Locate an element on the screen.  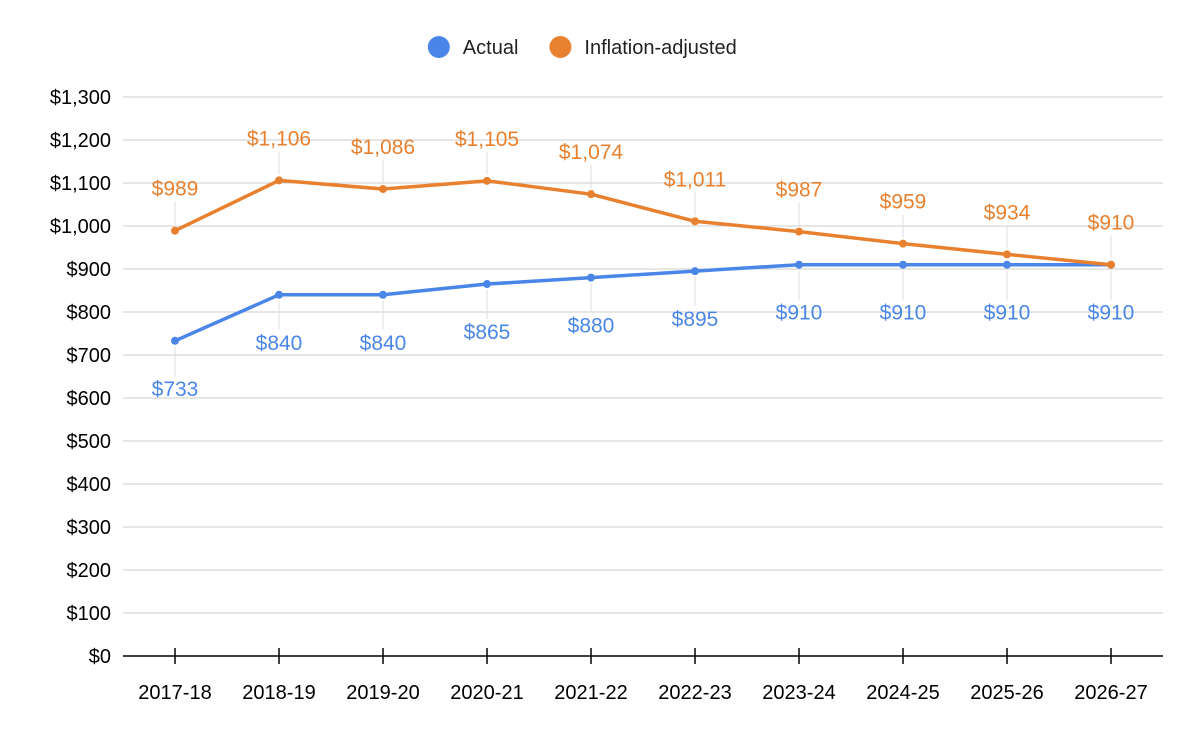
data-label-inflation-adjusted: $989 is located at coordinates (175, 189).